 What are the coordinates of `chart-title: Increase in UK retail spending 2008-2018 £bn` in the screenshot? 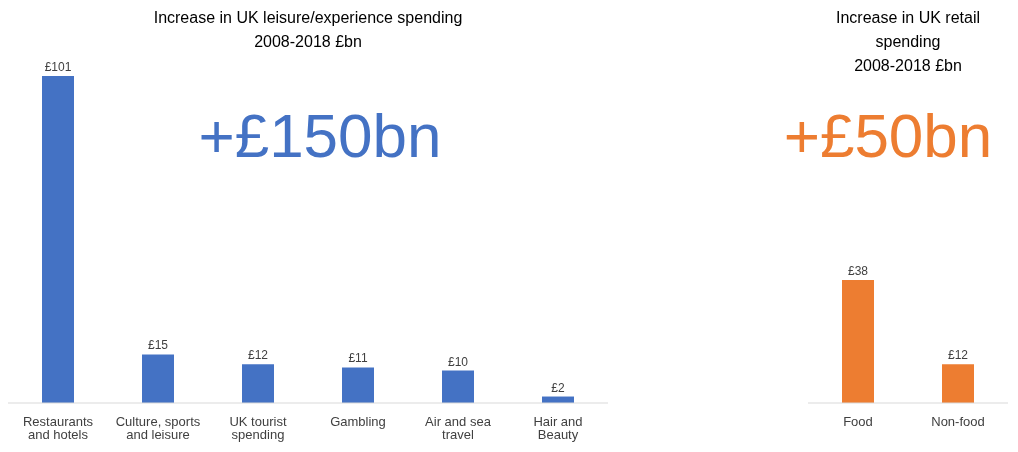 It's located at (908, 42).